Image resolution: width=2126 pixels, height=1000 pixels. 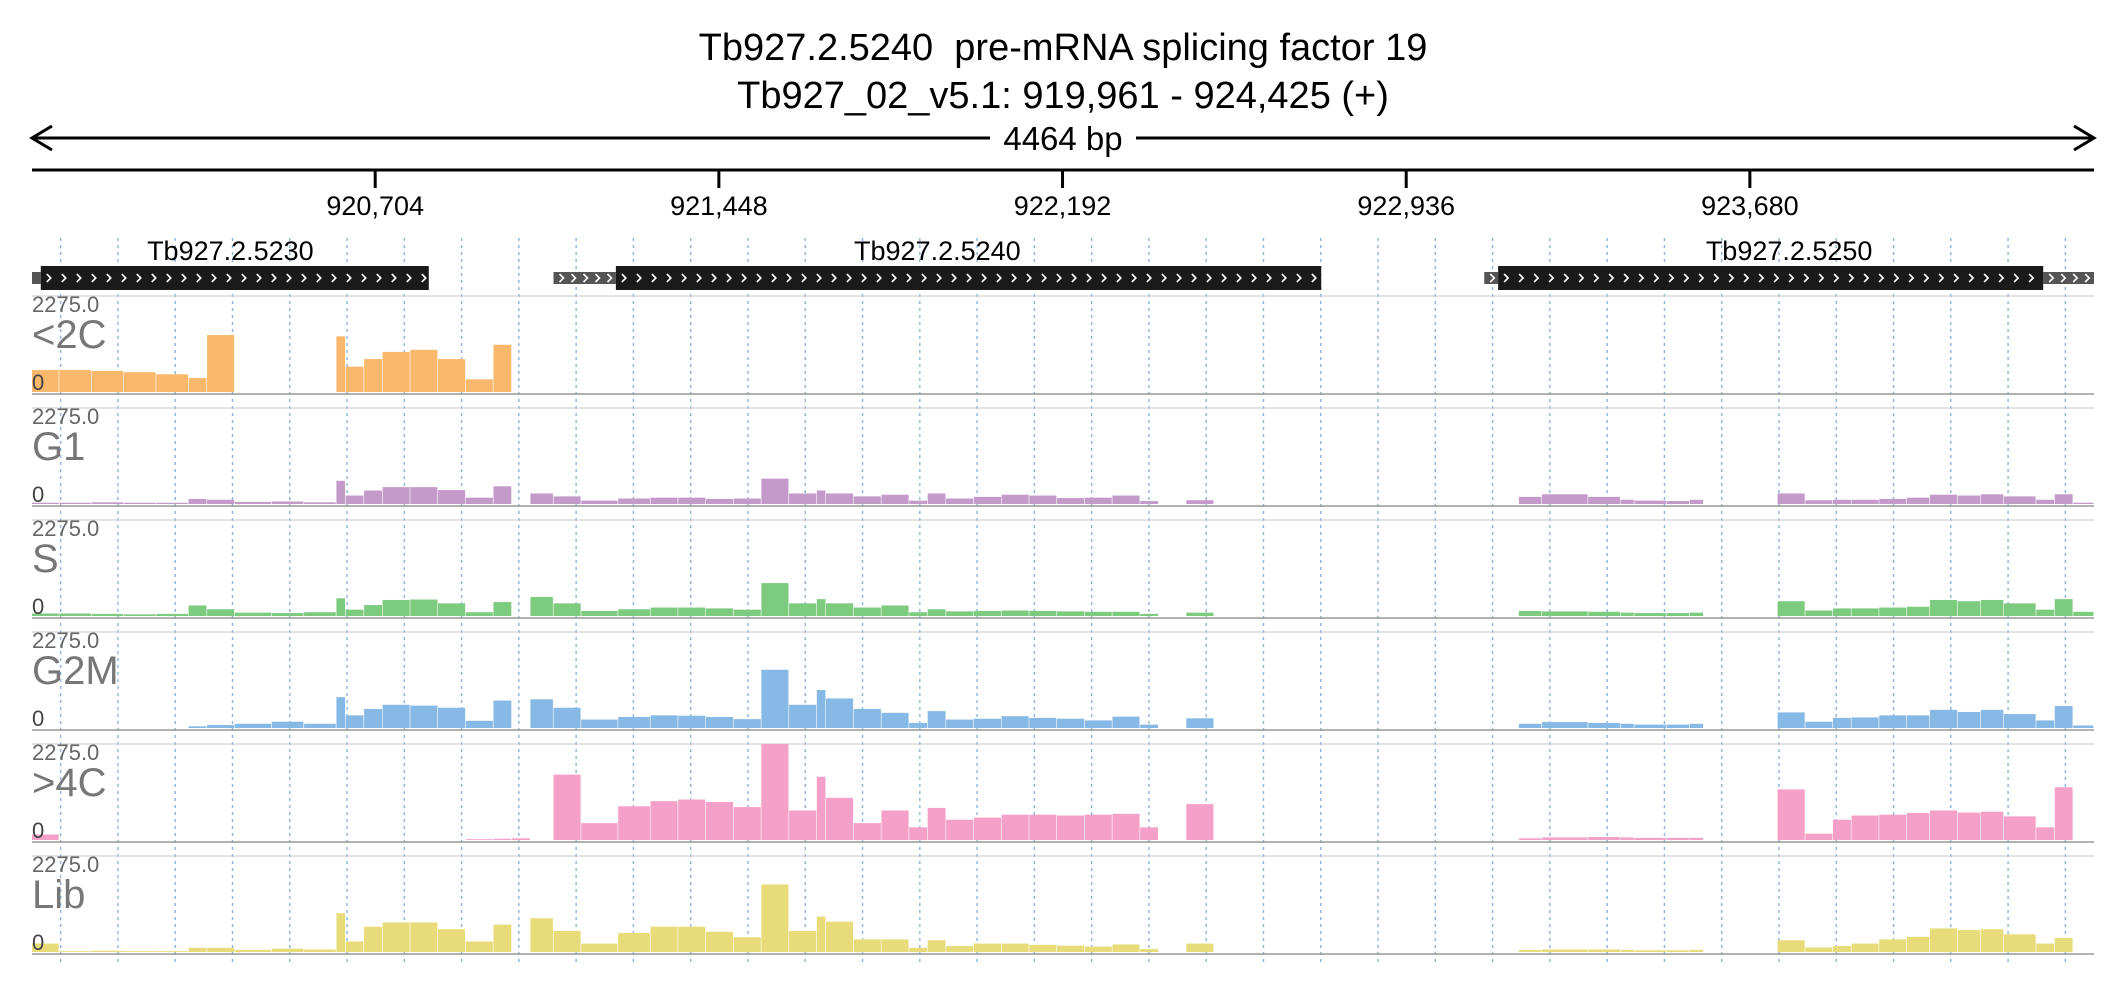 What do you see at coordinates (69, 783) in the screenshot?
I see `track-label: >4C` at bounding box center [69, 783].